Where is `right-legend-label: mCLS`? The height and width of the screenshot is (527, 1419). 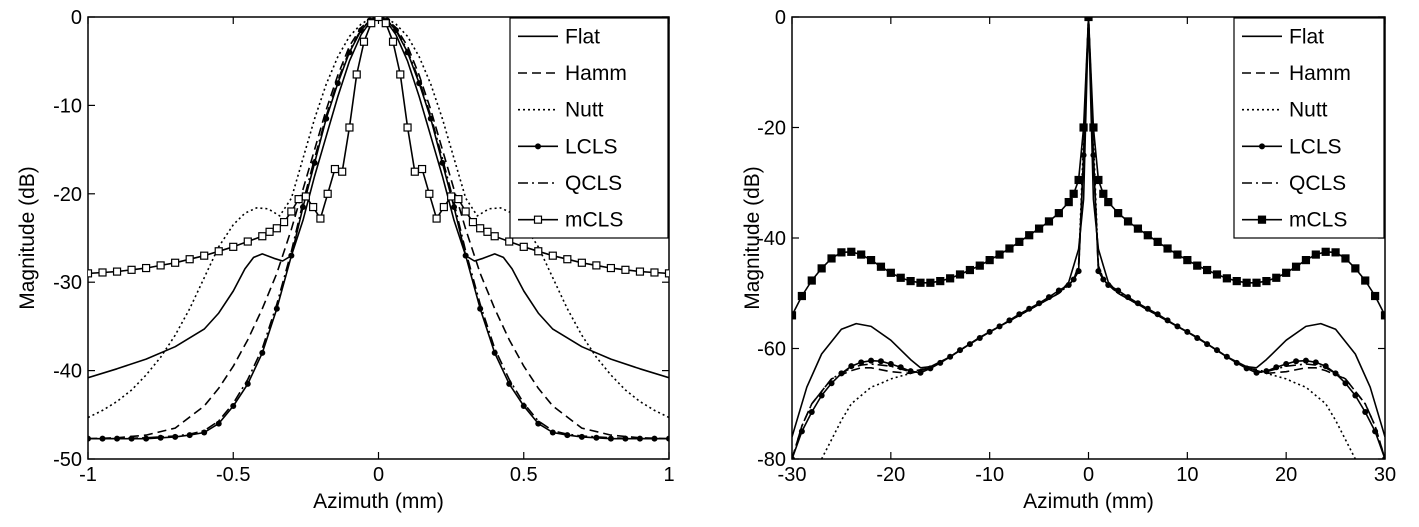 right-legend-label: mCLS is located at coordinates (1318, 220).